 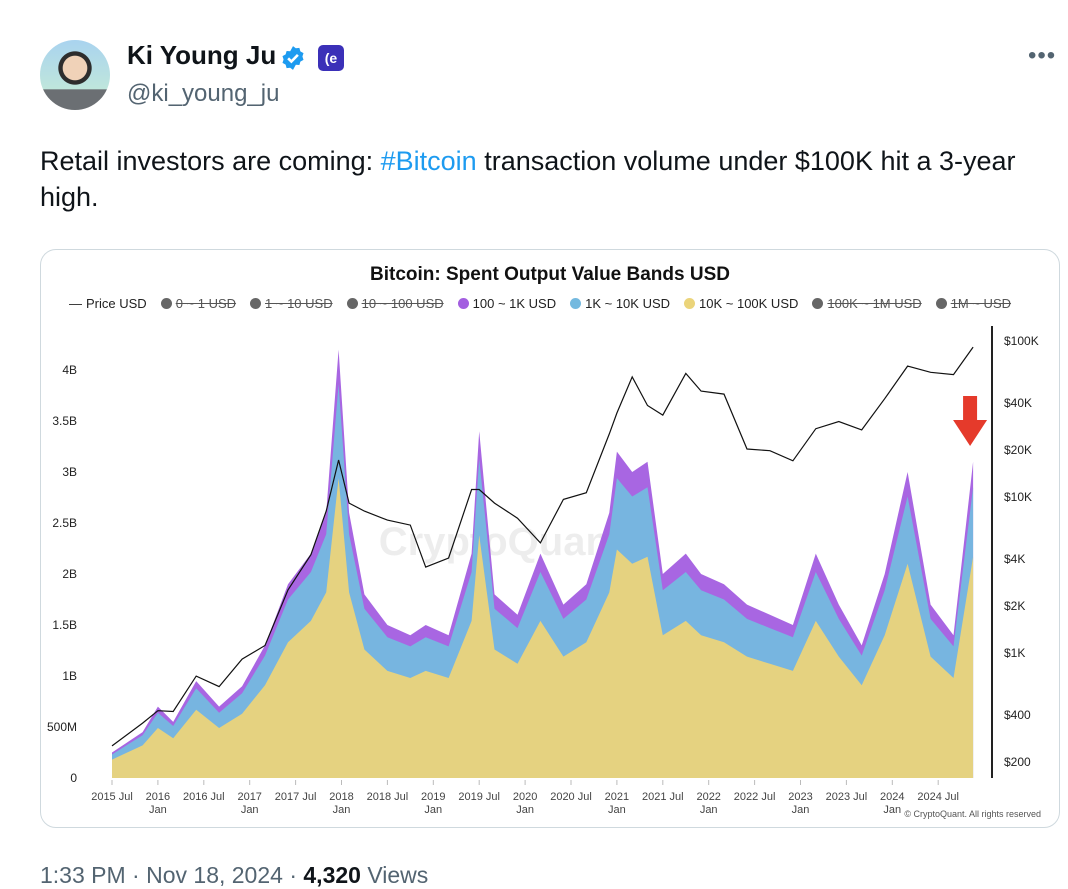 I want to click on x-tick-label: 2024, so click(x=892, y=797).